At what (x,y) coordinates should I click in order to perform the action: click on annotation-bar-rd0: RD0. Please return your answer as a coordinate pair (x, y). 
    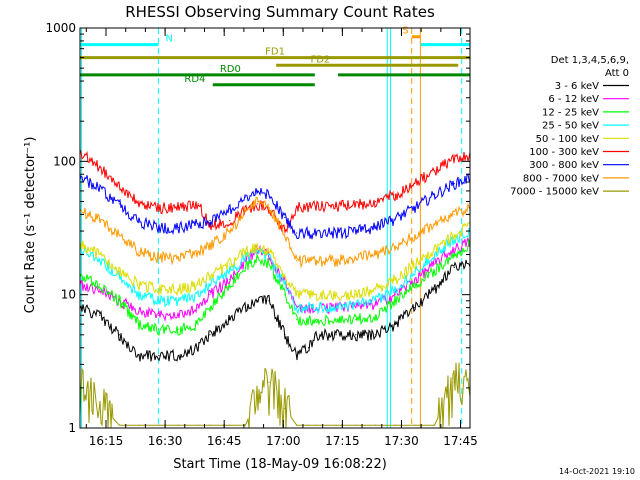
    Looking at the image, I should click on (275, 70).